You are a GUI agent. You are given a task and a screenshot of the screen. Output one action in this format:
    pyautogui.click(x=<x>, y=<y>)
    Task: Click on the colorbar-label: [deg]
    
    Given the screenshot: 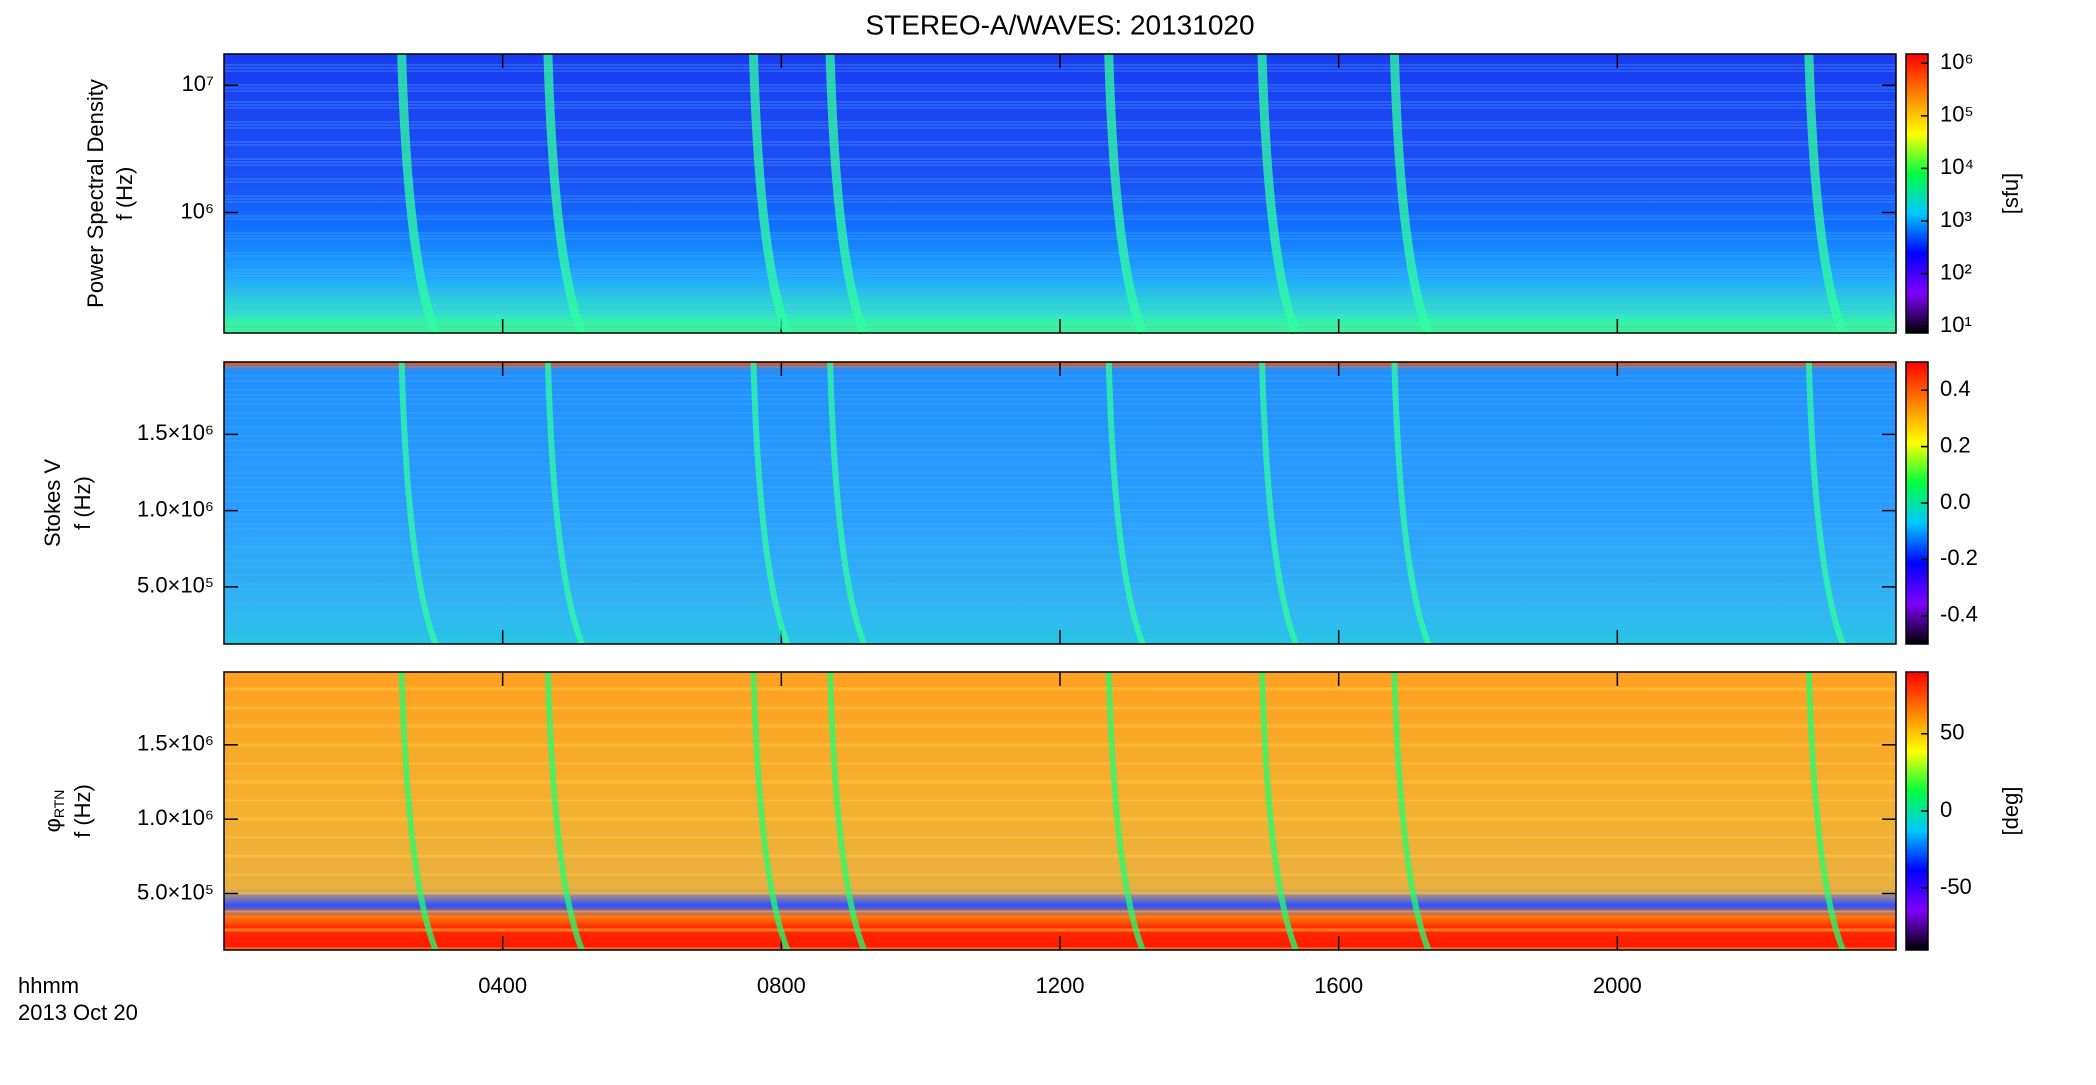 What is the action you would take?
    pyautogui.click(x=2010, y=811)
    